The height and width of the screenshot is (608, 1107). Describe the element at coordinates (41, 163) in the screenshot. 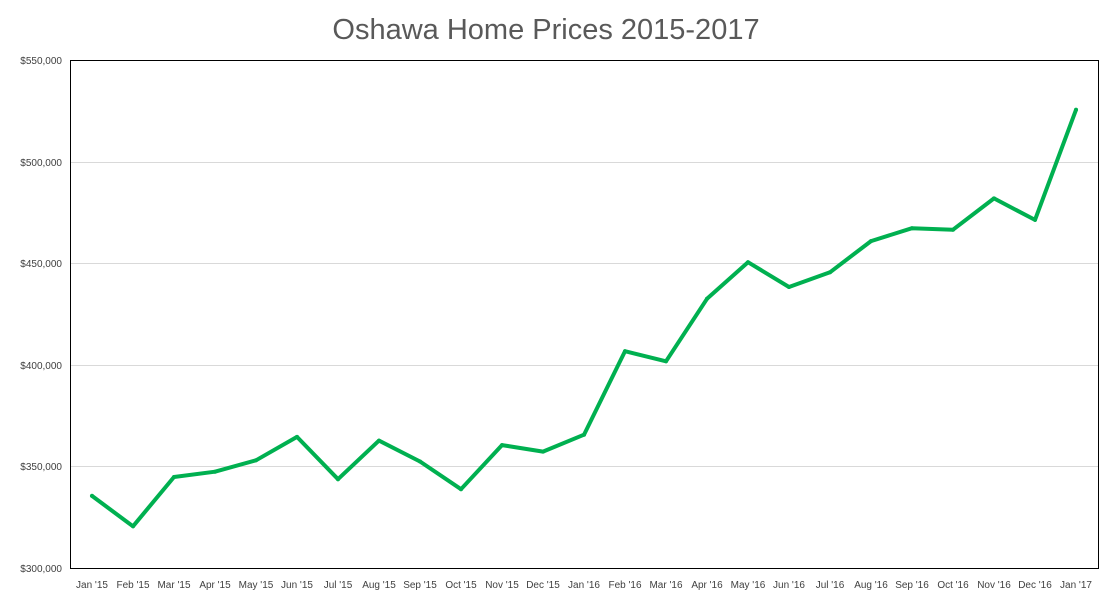

I see `y-tick-label: $500,000` at that location.